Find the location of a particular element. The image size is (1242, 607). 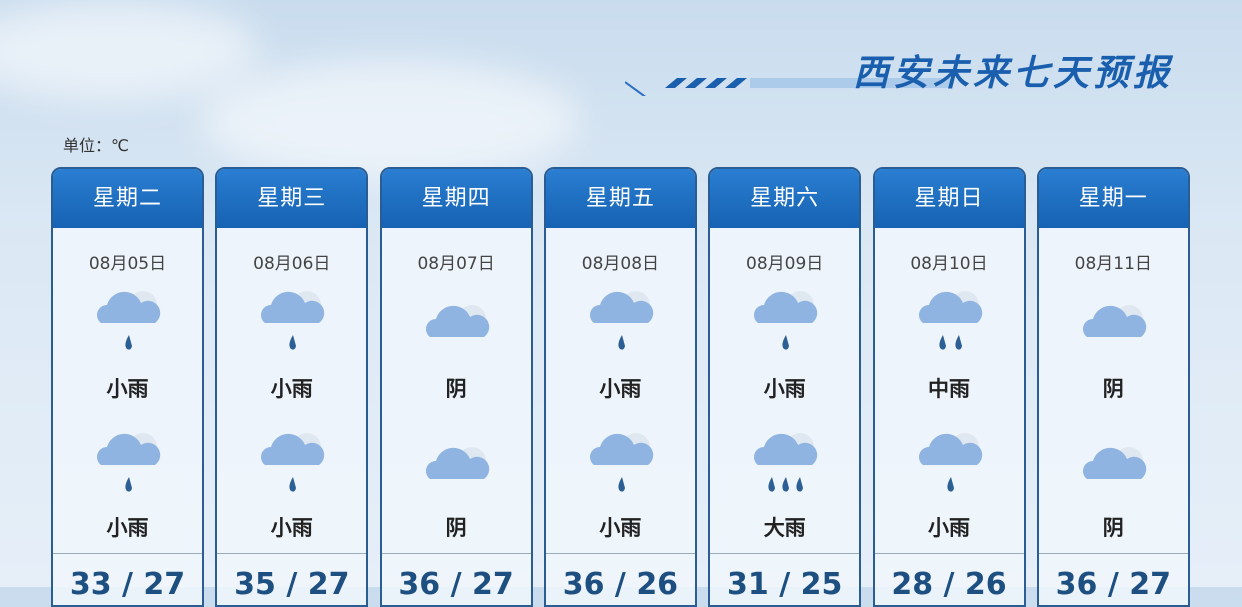

day-card: 星期一 08月11日 阴 阴 36 / 27 is located at coordinates (1113, 387).